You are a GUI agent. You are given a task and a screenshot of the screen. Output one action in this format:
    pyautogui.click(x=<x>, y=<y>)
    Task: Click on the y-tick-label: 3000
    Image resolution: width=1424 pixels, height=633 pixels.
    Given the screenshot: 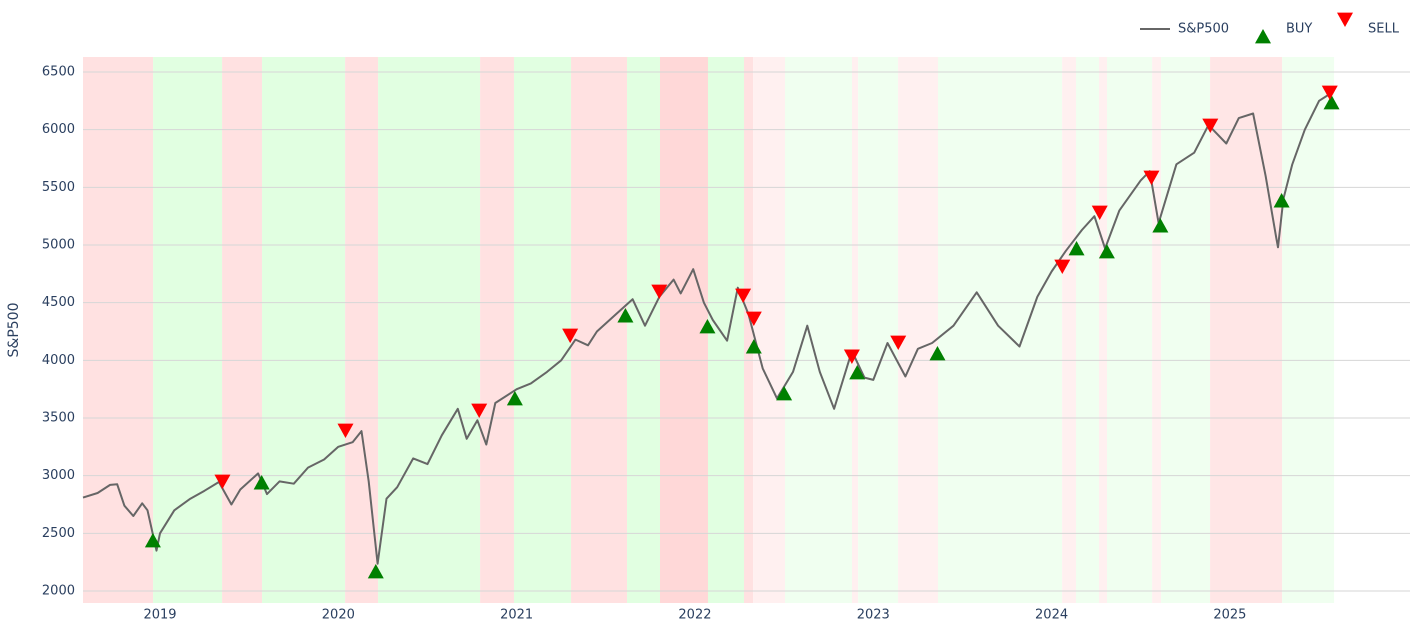 What is the action you would take?
    pyautogui.click(x=58, y=475)
    